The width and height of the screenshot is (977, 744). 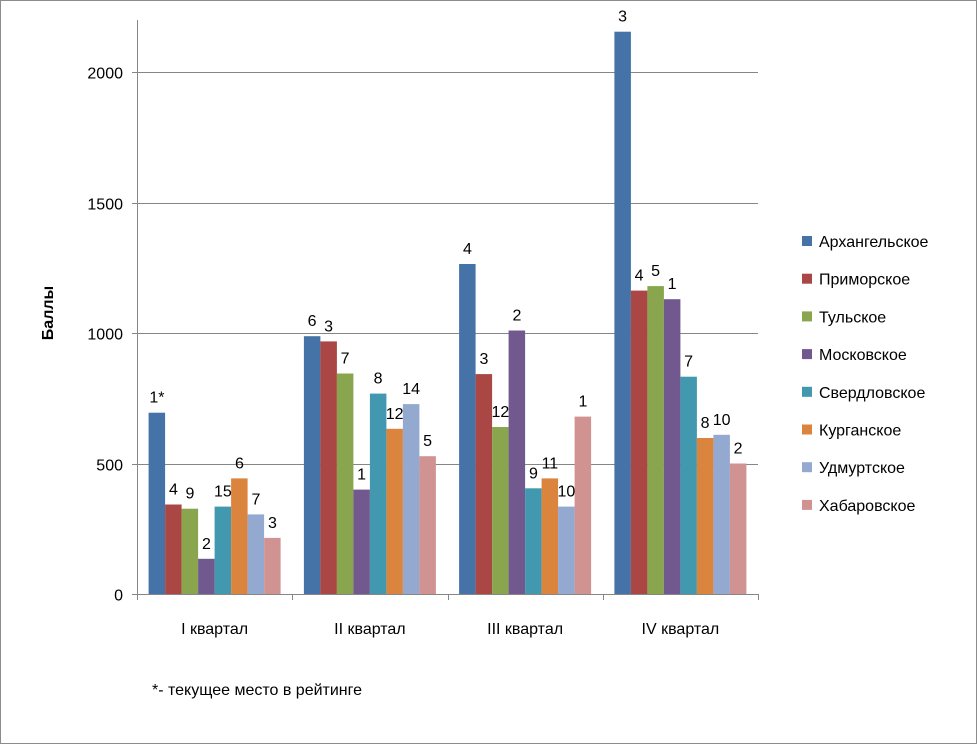 I want to click on data-label: 11, so click(x=550, y=463).